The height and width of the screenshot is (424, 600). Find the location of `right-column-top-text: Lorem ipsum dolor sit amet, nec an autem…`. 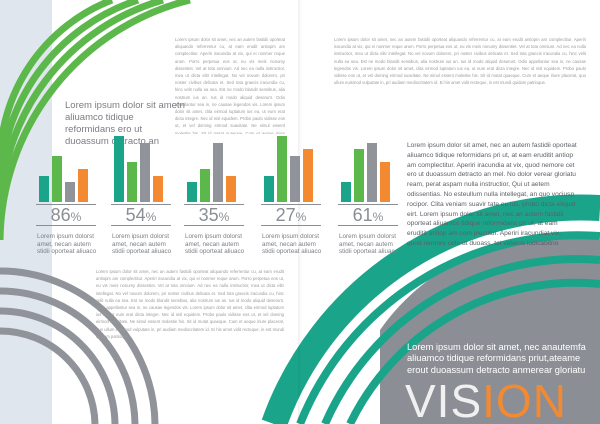

right-column-top-text: Lorem ipsum dolor sit amet, nec an autem… is located at coordinates (460, 61).